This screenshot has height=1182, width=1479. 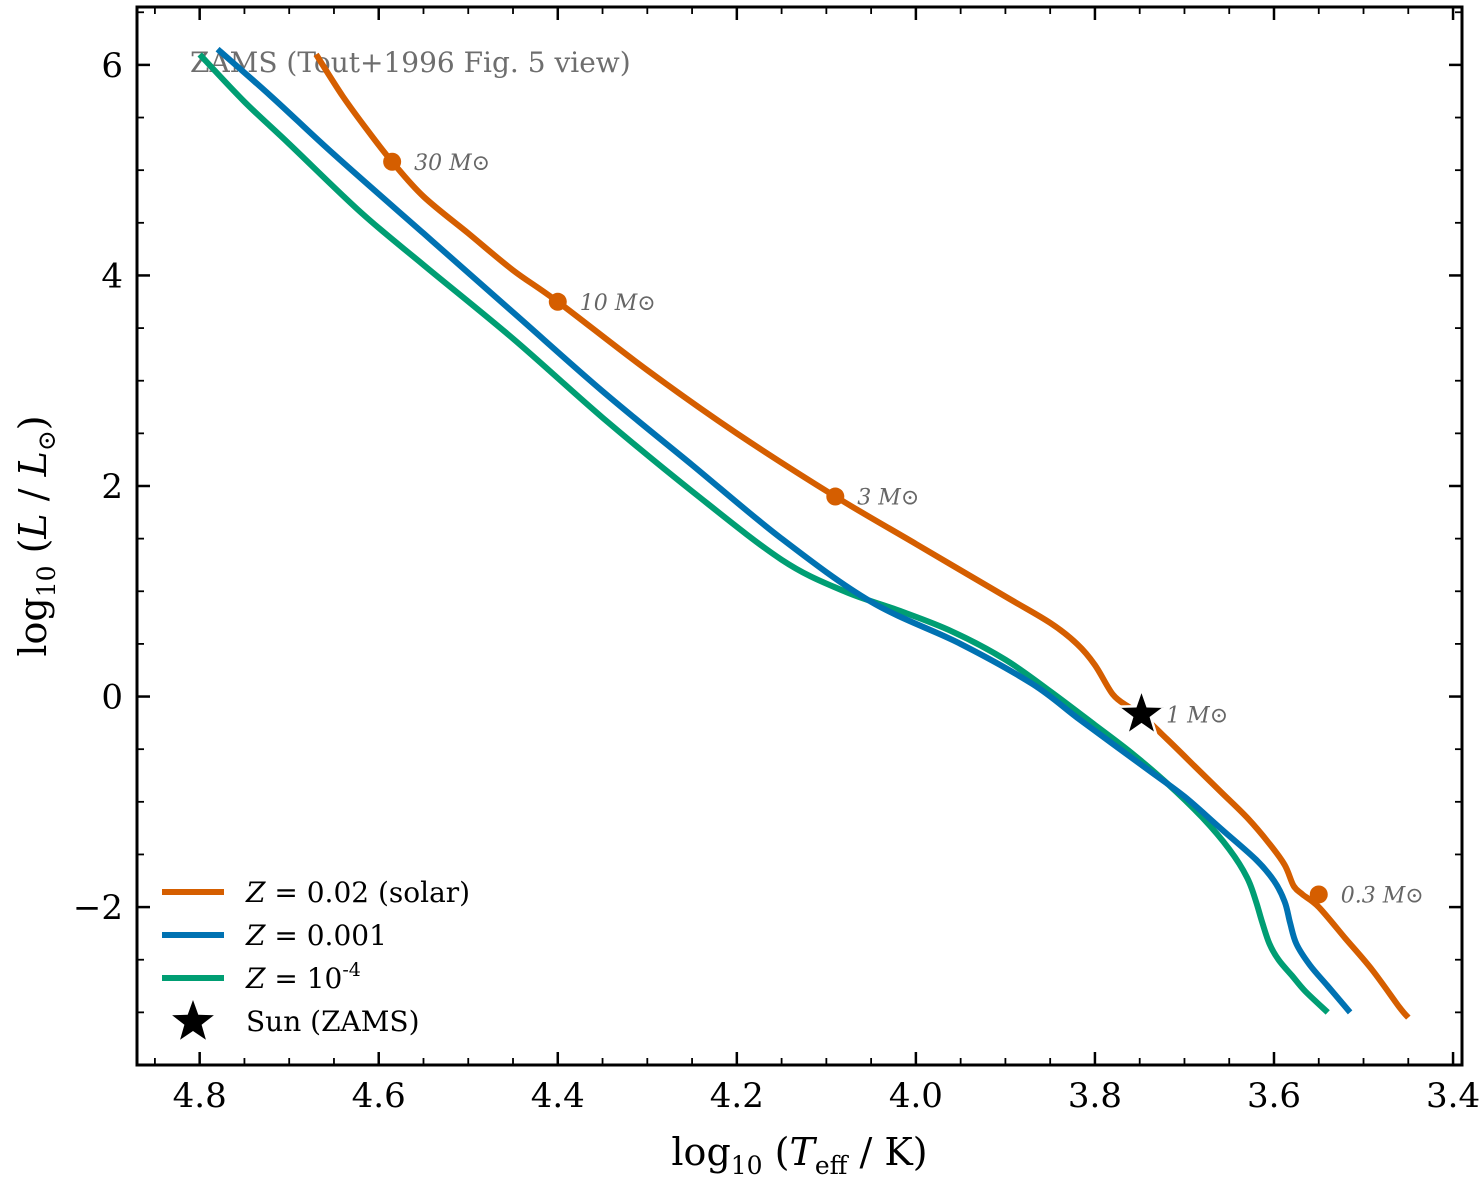 What do you see at coordinates (193, 1020) in the screenshot?
I see `legend-star-swatch` at bounding box center [193, 1020].